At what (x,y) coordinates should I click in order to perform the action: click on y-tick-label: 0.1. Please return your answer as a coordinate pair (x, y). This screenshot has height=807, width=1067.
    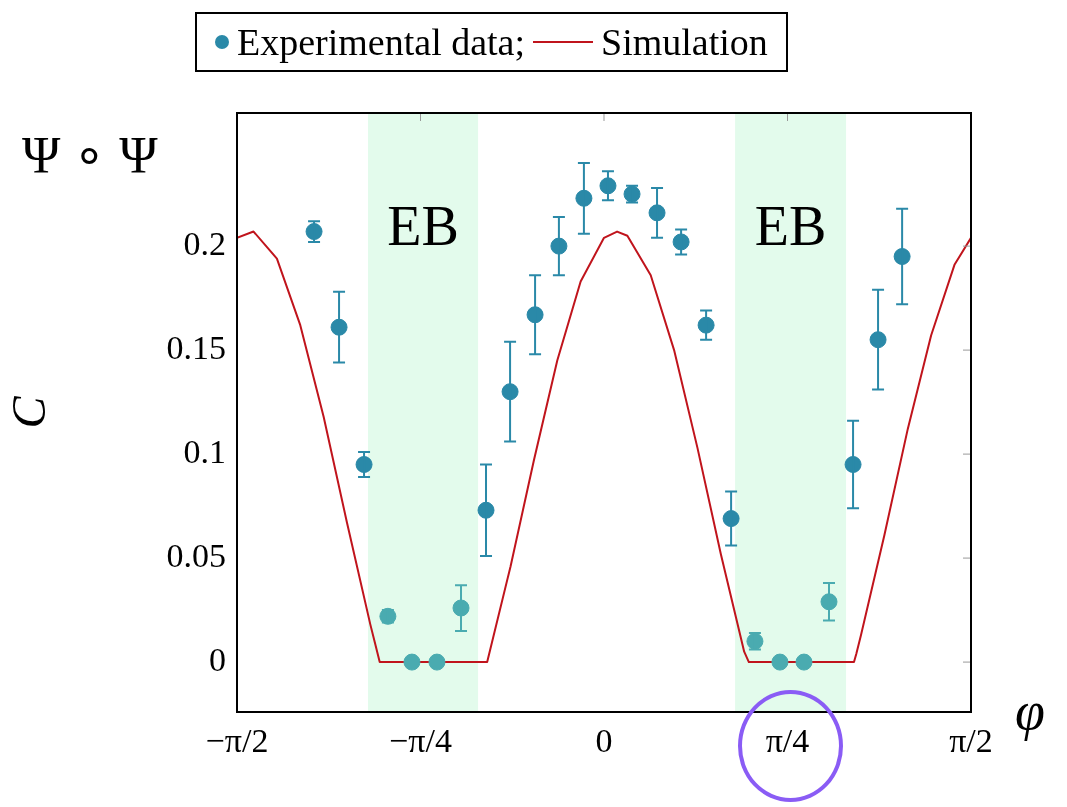
    Looking at the image, I should click on (204, 452).